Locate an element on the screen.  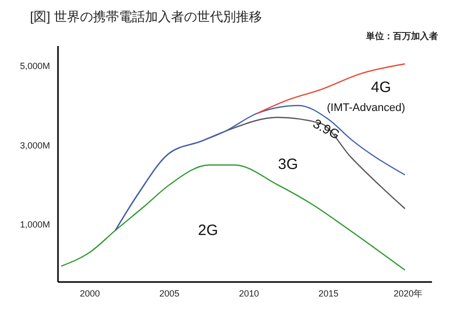
y-tick-label: 3,000M is located at coordinates (35, 145).